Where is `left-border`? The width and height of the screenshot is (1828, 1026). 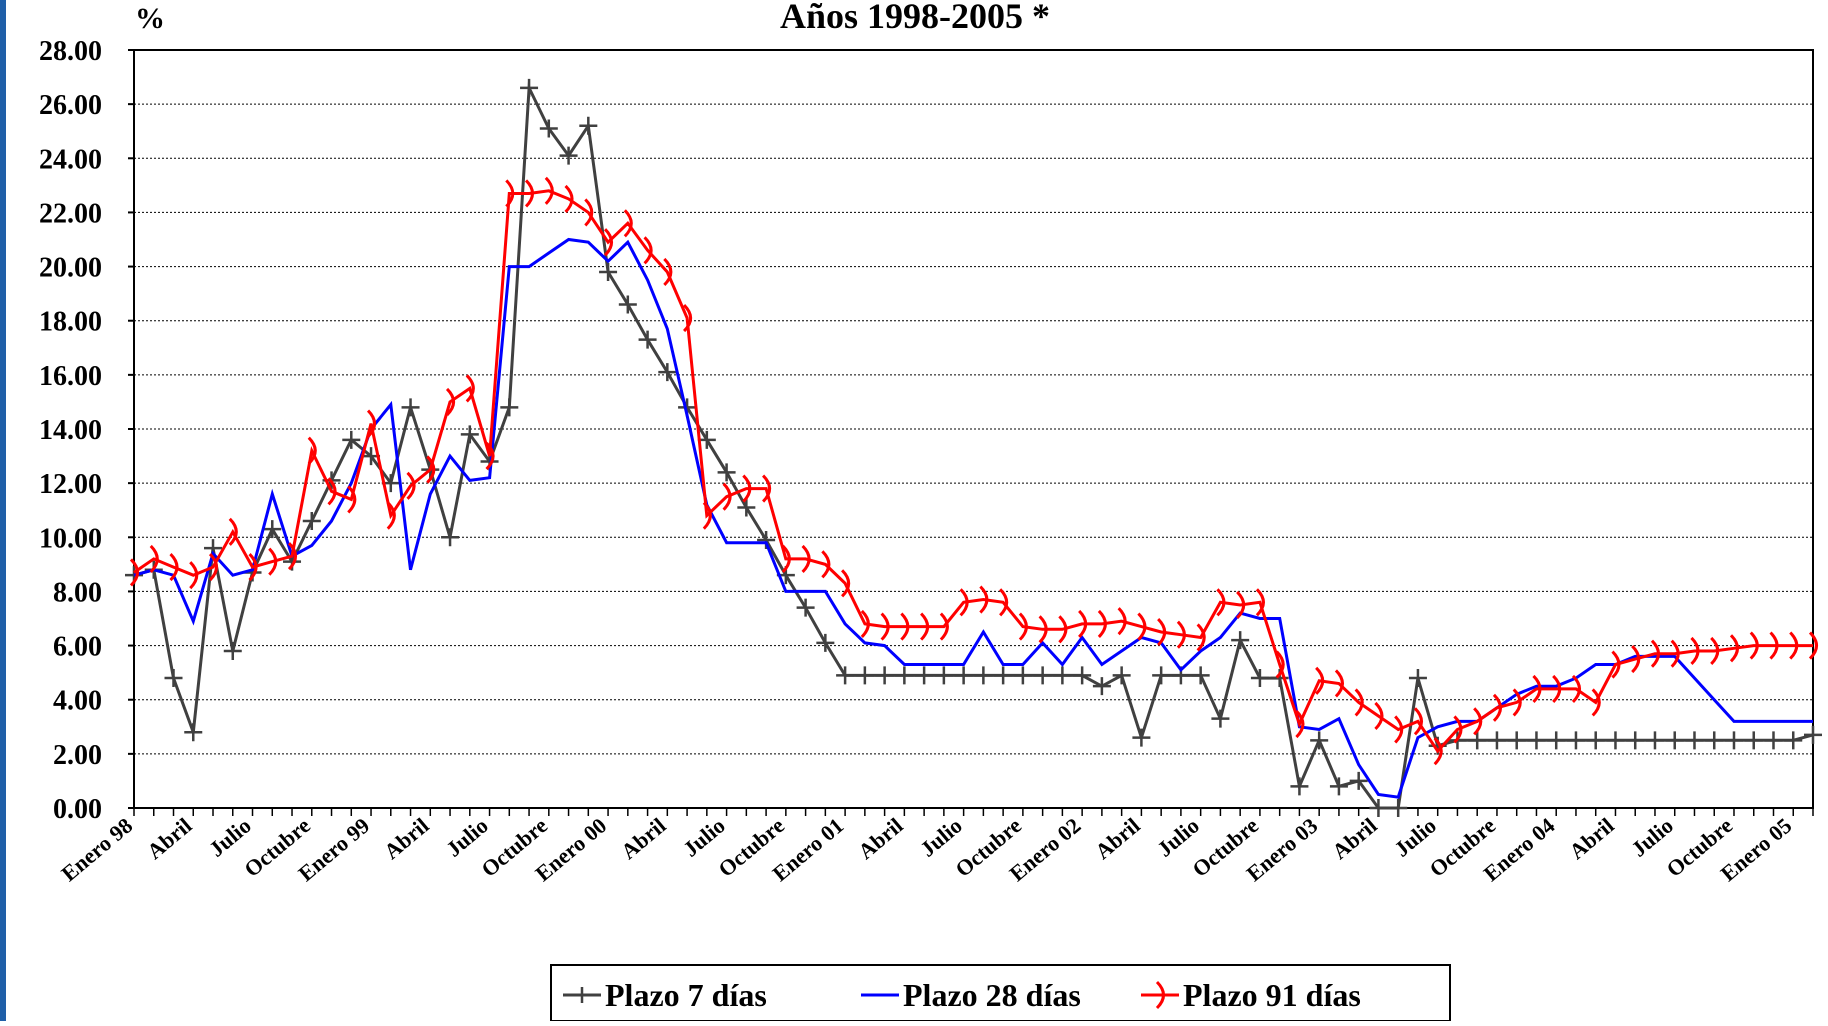 left-border is located at coordinates (3, 510).